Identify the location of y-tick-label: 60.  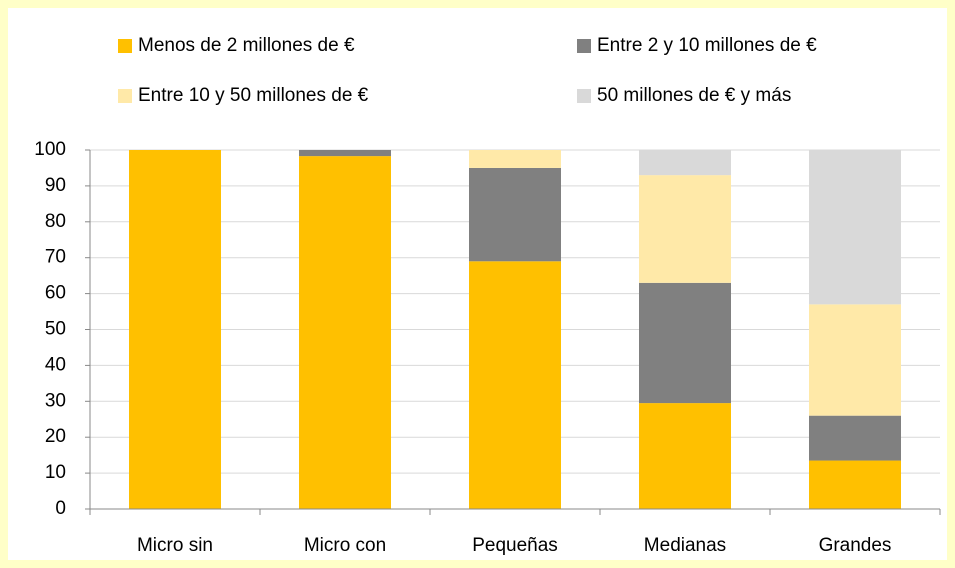
(55, 293).